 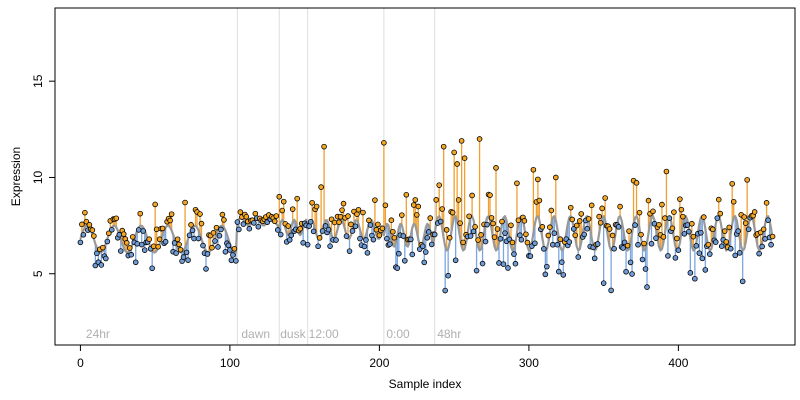 What do you see at coordinates (230, 363) in the screenshot?
I see `x-tick-label: 100` at bounding box center [230, 363].